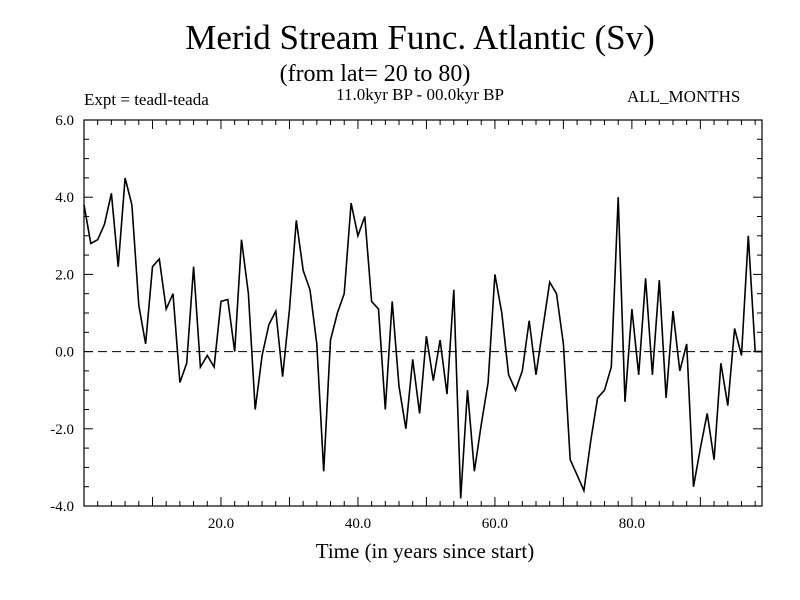 The height and width of the screenshot is (600, 800). Describe the element at coordinates (64, 121) in the screenshot. I see `y-tick-label: 6.0` at that location.